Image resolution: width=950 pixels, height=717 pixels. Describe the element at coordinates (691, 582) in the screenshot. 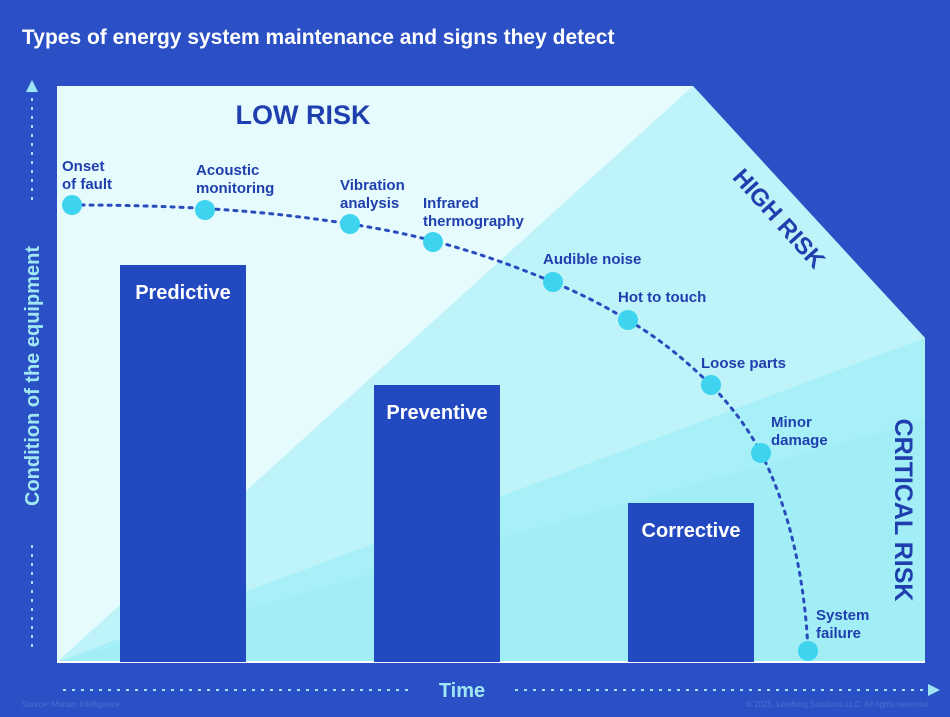

I see `bar-corrective` at that location.